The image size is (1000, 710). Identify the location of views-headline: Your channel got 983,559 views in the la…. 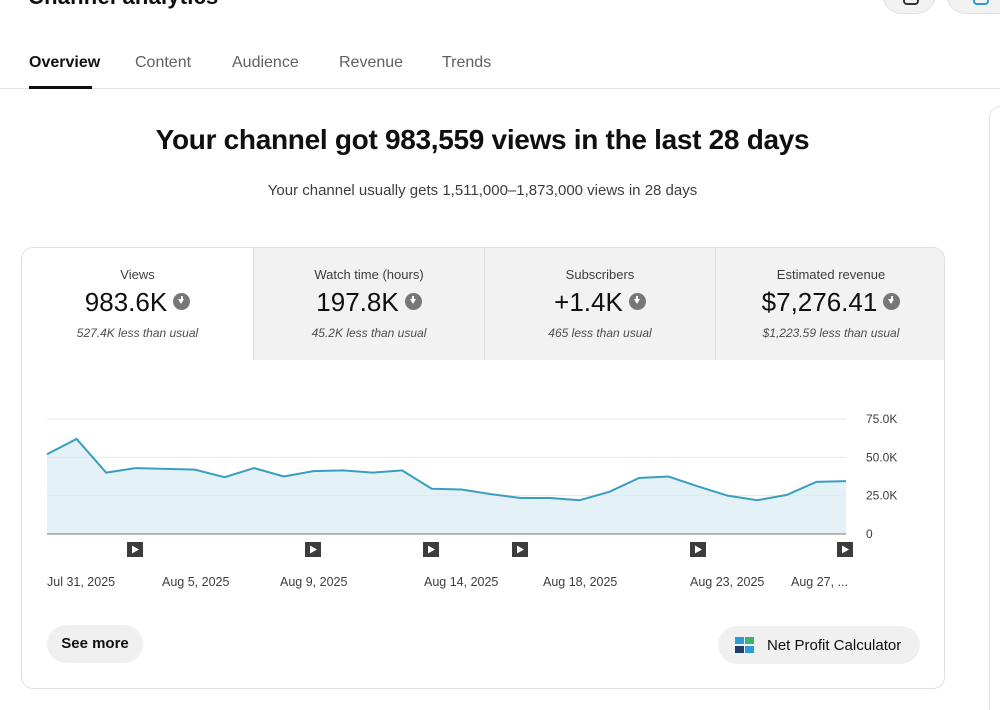
(482, 139).